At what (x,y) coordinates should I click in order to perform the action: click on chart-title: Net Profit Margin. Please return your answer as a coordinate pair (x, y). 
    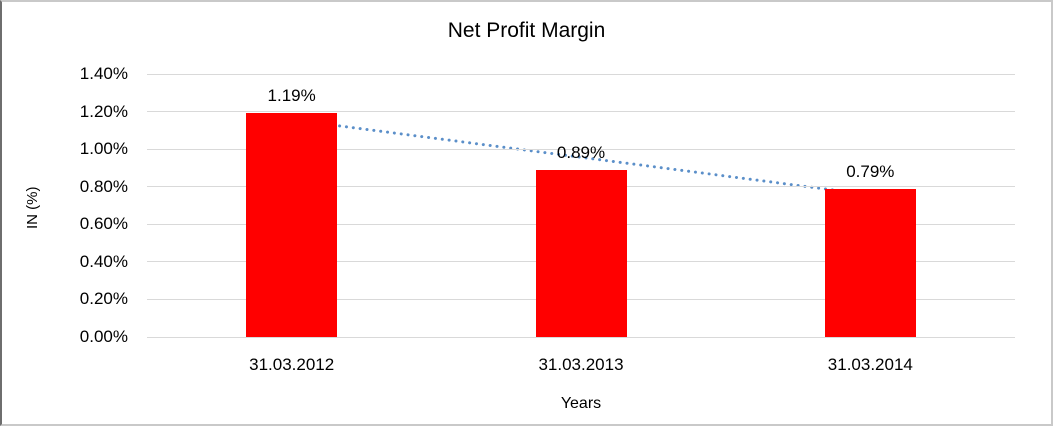
    Looking at the image, I should click on (526, 30).